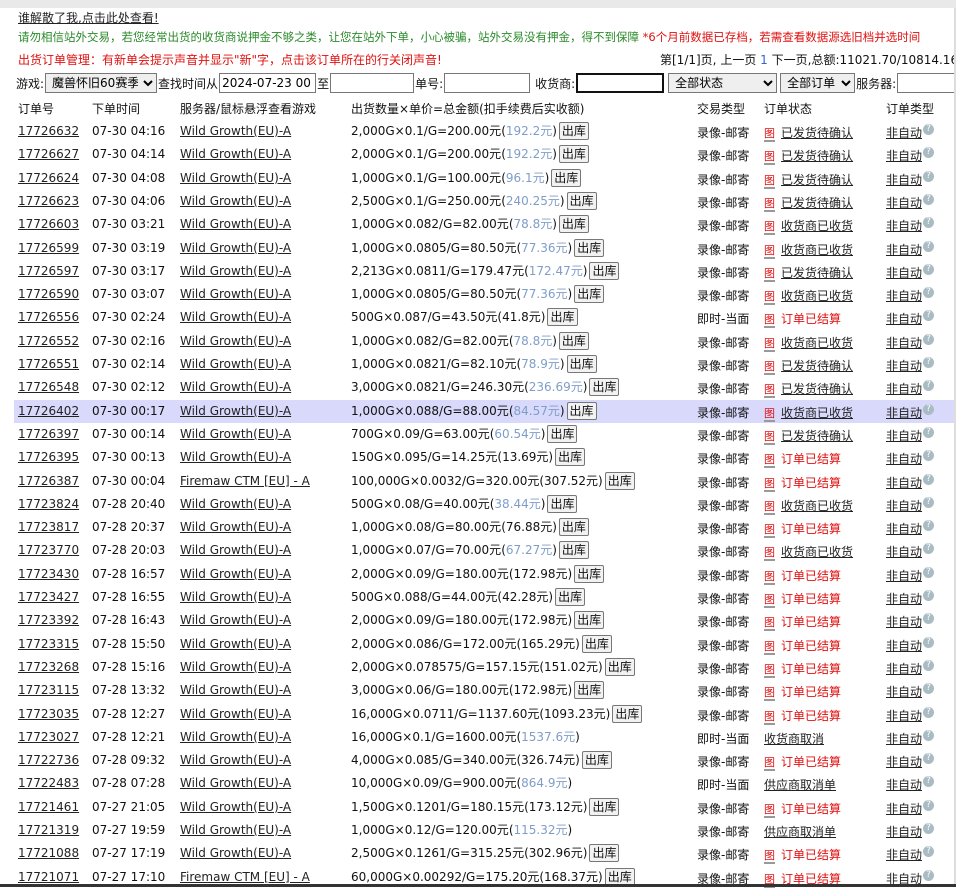 The width and height of the screenshot is (956, 889). I want to click on order-id-link: 17726623, so click(49, 200).